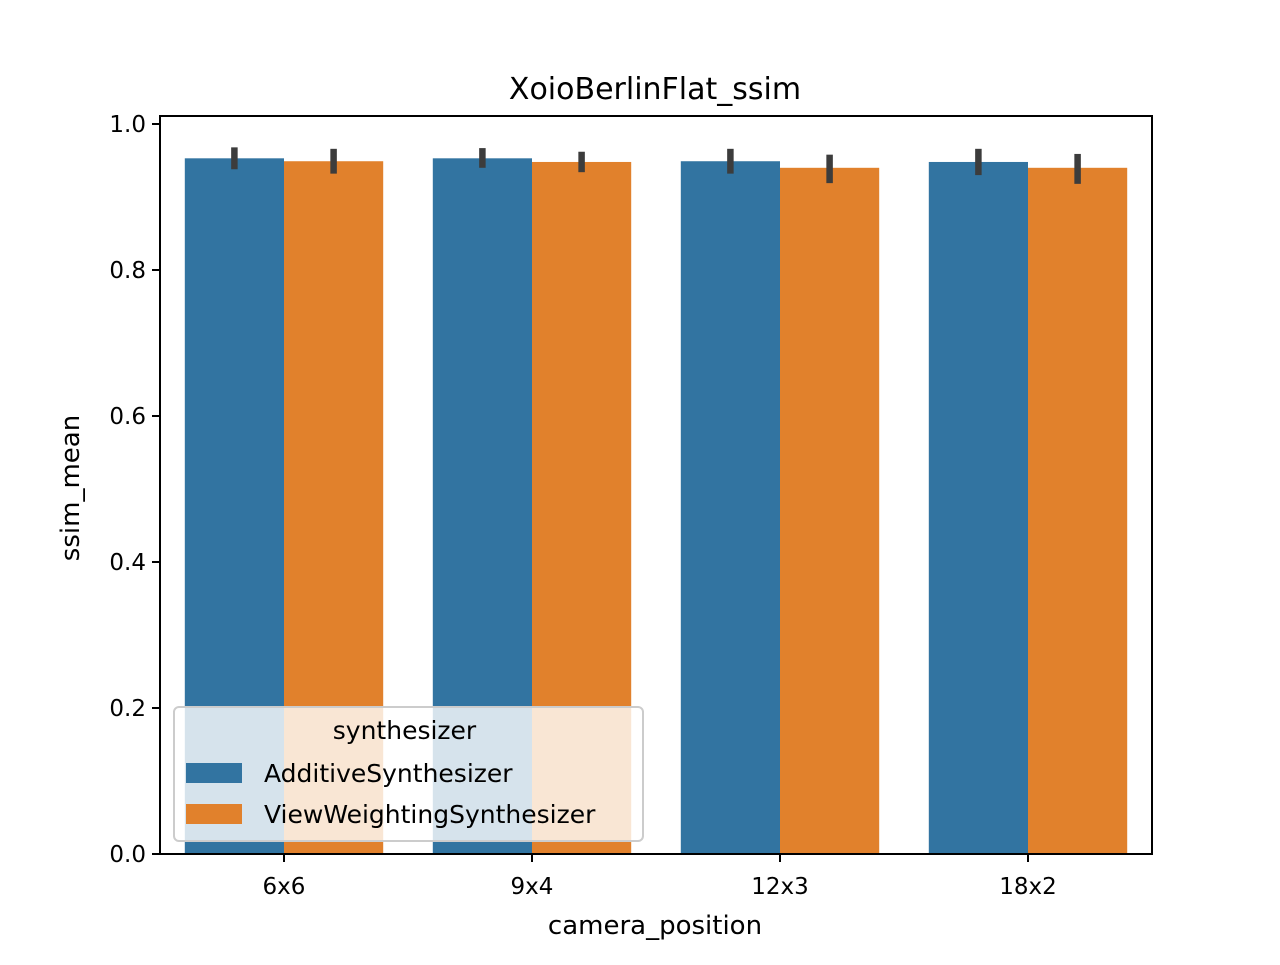 The height and width of the screenshot is (965, 1280). I want to click on y-tick-label: 0.4, so click(127, 563).